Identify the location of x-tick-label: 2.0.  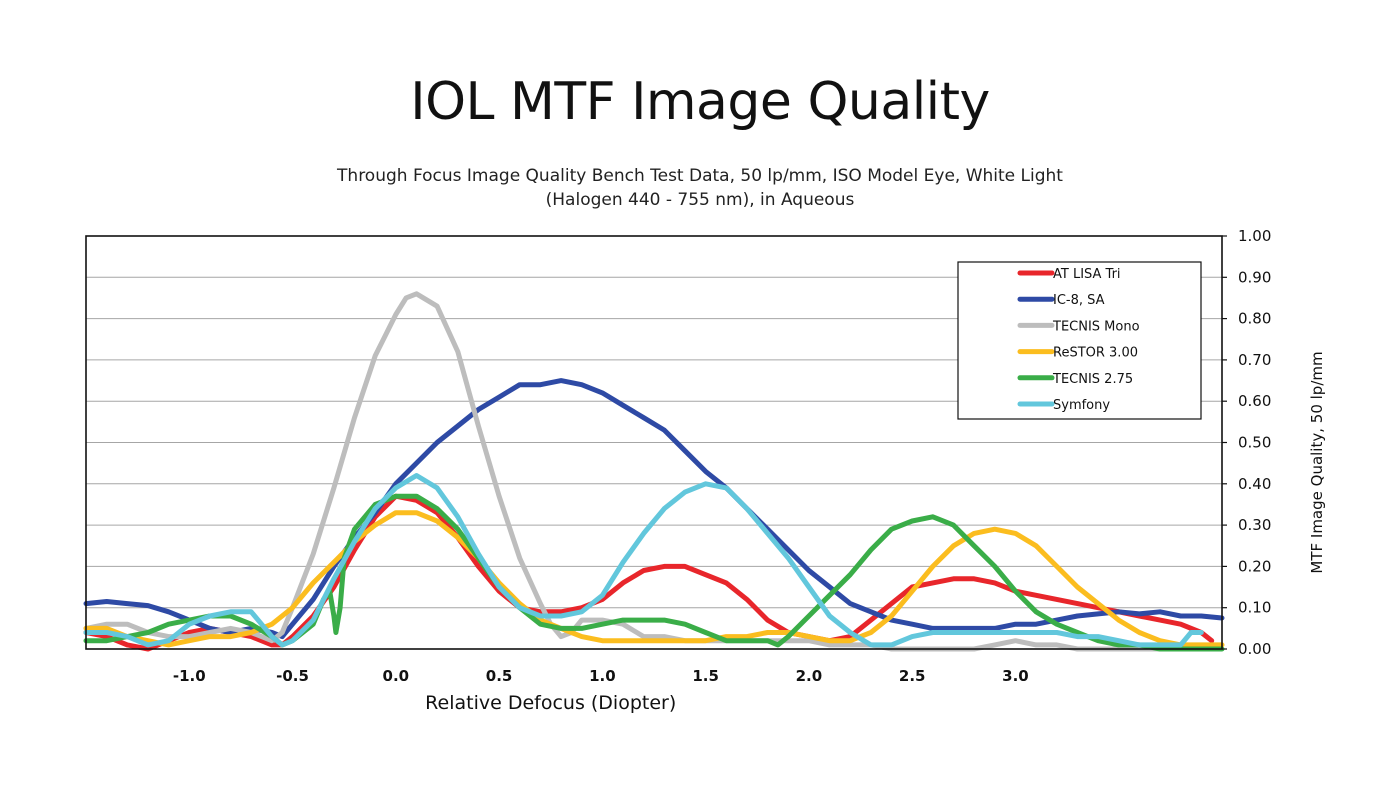
(809, 676).